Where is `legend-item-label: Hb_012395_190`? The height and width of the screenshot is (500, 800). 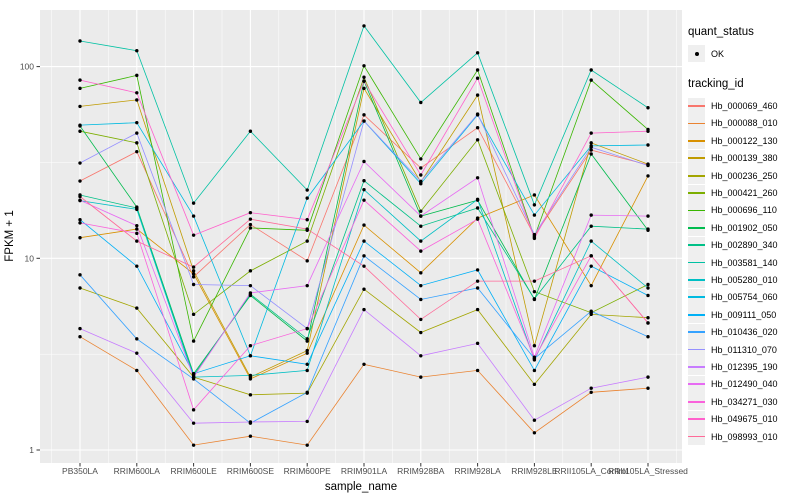
legend-item-label: Hb_012395_190 is located at coordinates (744, 366).